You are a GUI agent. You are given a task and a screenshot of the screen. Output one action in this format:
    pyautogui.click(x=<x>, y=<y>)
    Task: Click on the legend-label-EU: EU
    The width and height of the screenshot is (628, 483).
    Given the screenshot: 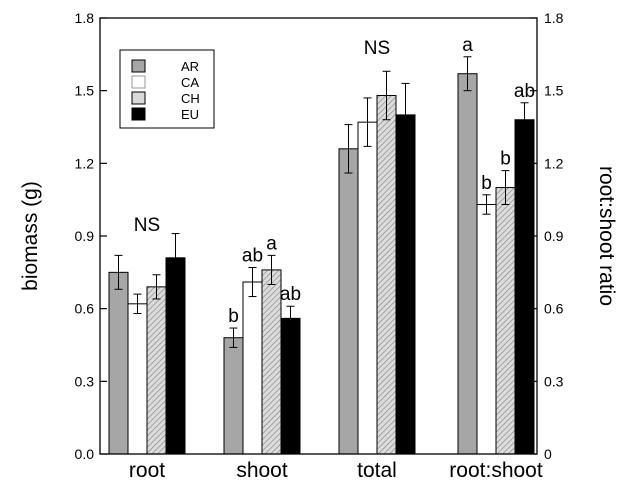 What is the action you would take?
    pyautogui.click(x=190, y=114)
    